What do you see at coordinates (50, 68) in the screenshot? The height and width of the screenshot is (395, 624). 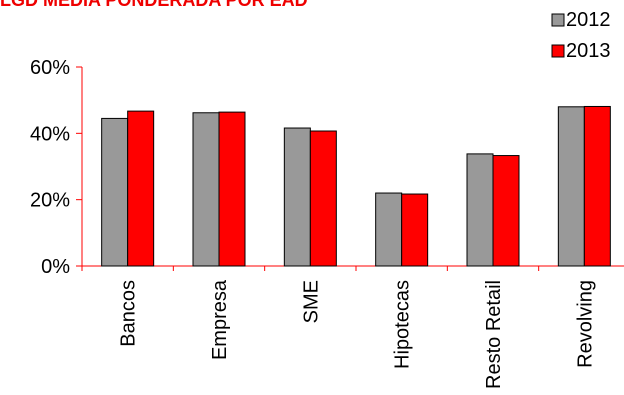 I see `y-tick-label: 60%` at bounding box center [50, 68].